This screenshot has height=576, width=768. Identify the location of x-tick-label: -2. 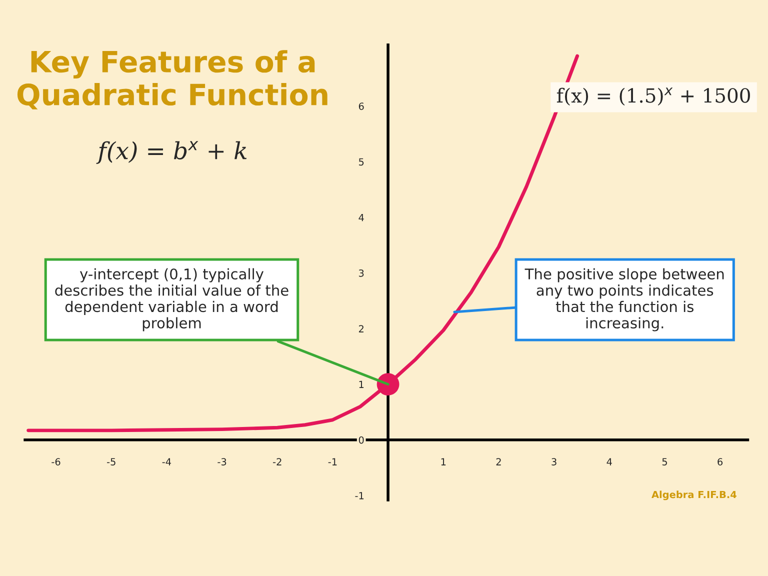
(277, 462).